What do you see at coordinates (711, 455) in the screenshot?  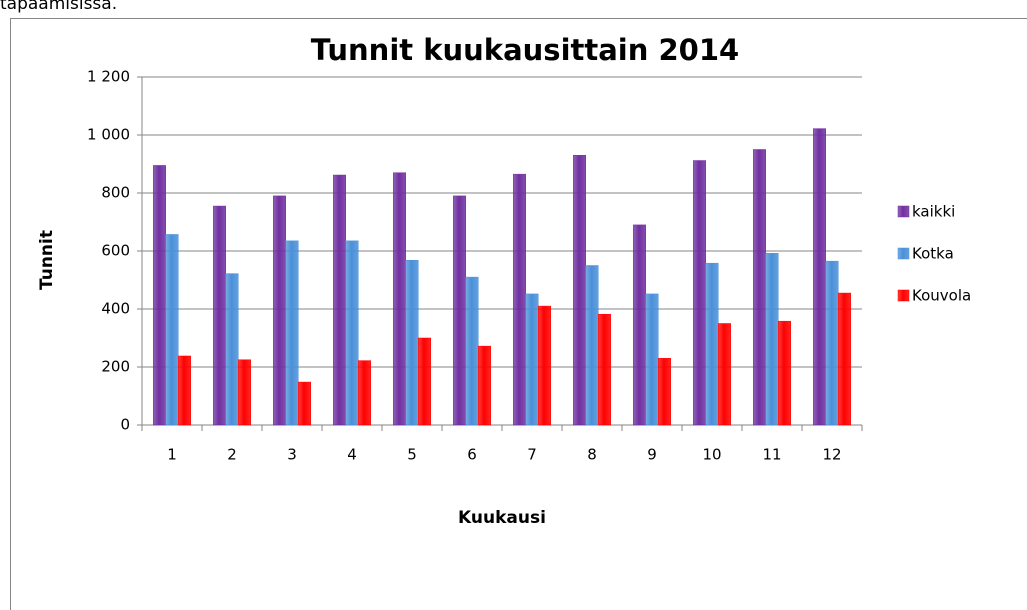 I see `x-tick-label: 10` at bounding box center [711, 455].